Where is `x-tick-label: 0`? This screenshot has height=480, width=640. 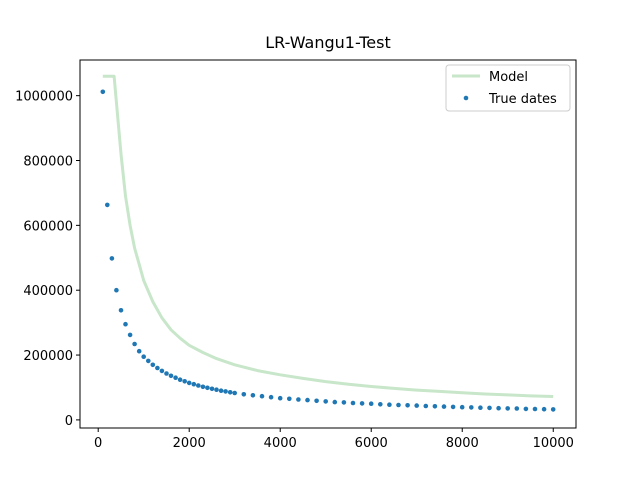 x-tick-label: 0 is located at coordinates (98, 443).